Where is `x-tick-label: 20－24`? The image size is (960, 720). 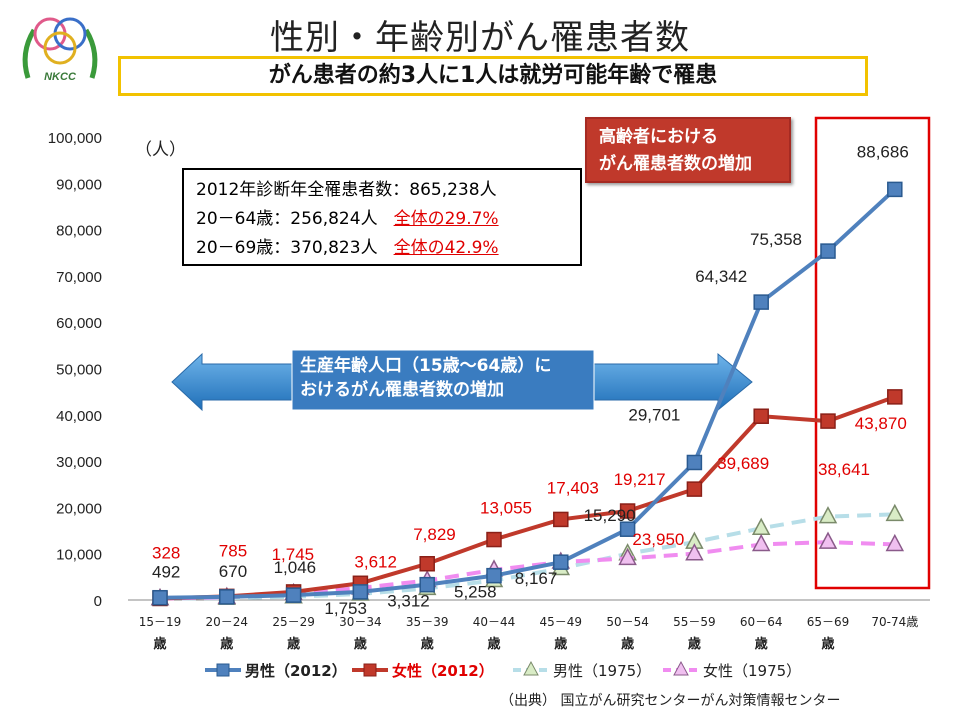
x-tick-label: 20－24 is located at coordinates (227, 622).